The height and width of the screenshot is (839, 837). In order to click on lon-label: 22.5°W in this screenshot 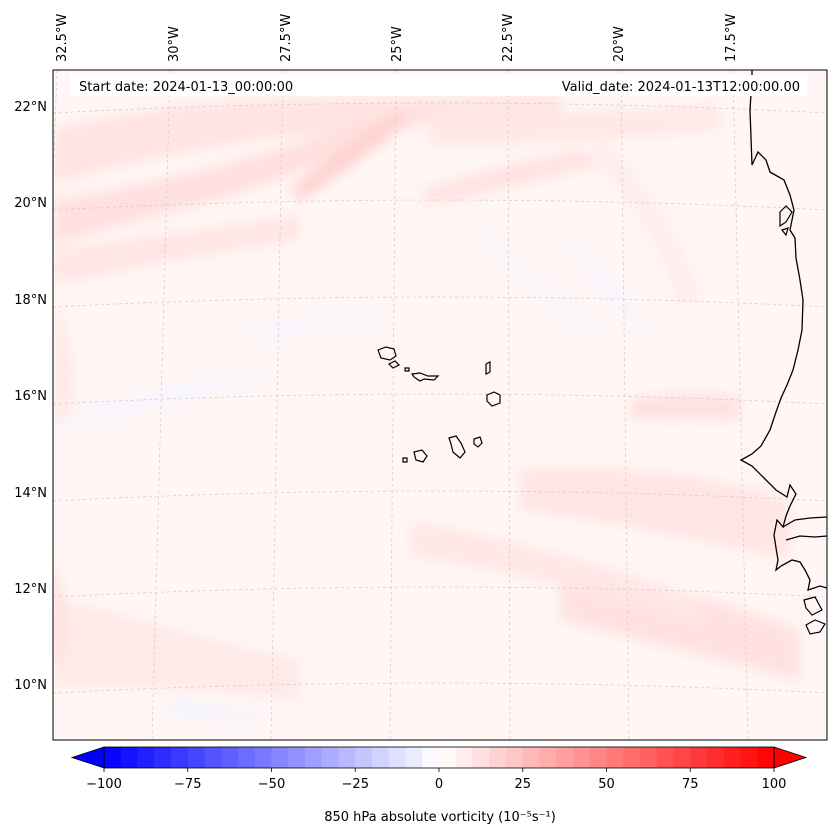, I will do `click(508, 38)`.